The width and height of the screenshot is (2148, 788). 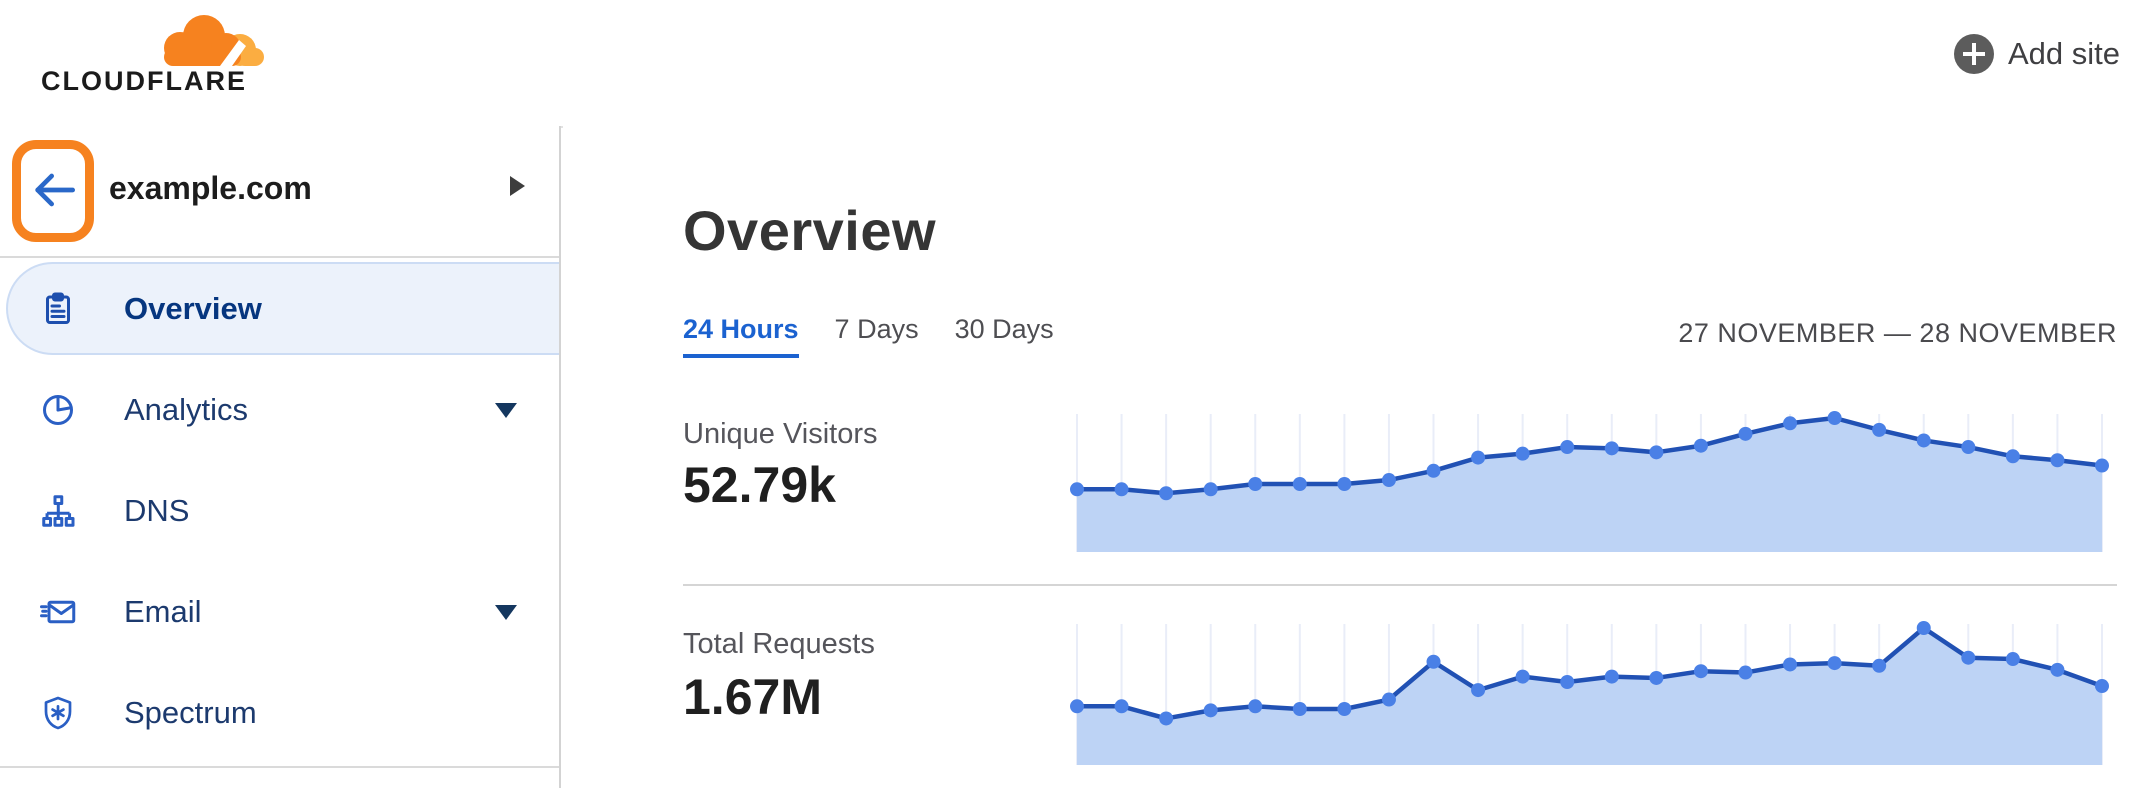 I want to click on metric-label-unique-visitors: Unique Visitors, so click(x=780, y=434).